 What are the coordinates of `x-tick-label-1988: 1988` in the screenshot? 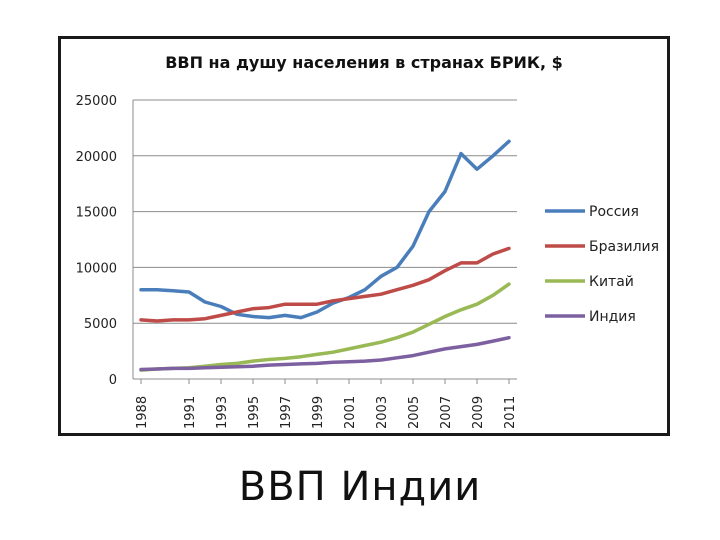 It's located at (142, 412).